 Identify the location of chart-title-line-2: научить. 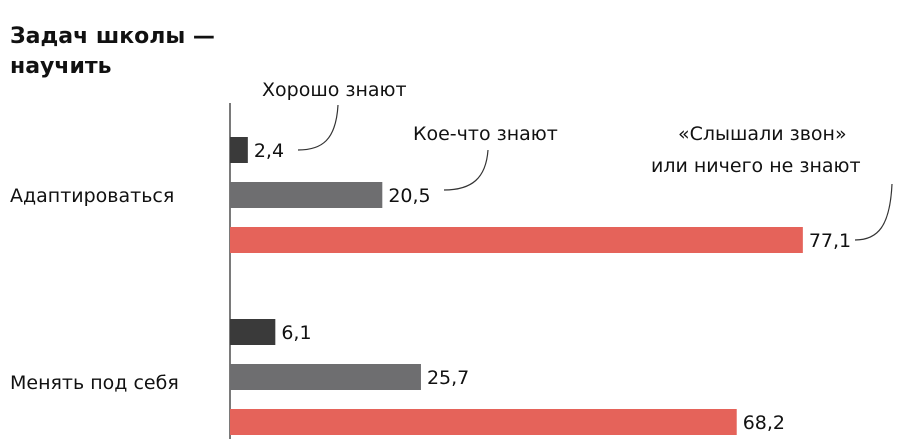
(61, 66).